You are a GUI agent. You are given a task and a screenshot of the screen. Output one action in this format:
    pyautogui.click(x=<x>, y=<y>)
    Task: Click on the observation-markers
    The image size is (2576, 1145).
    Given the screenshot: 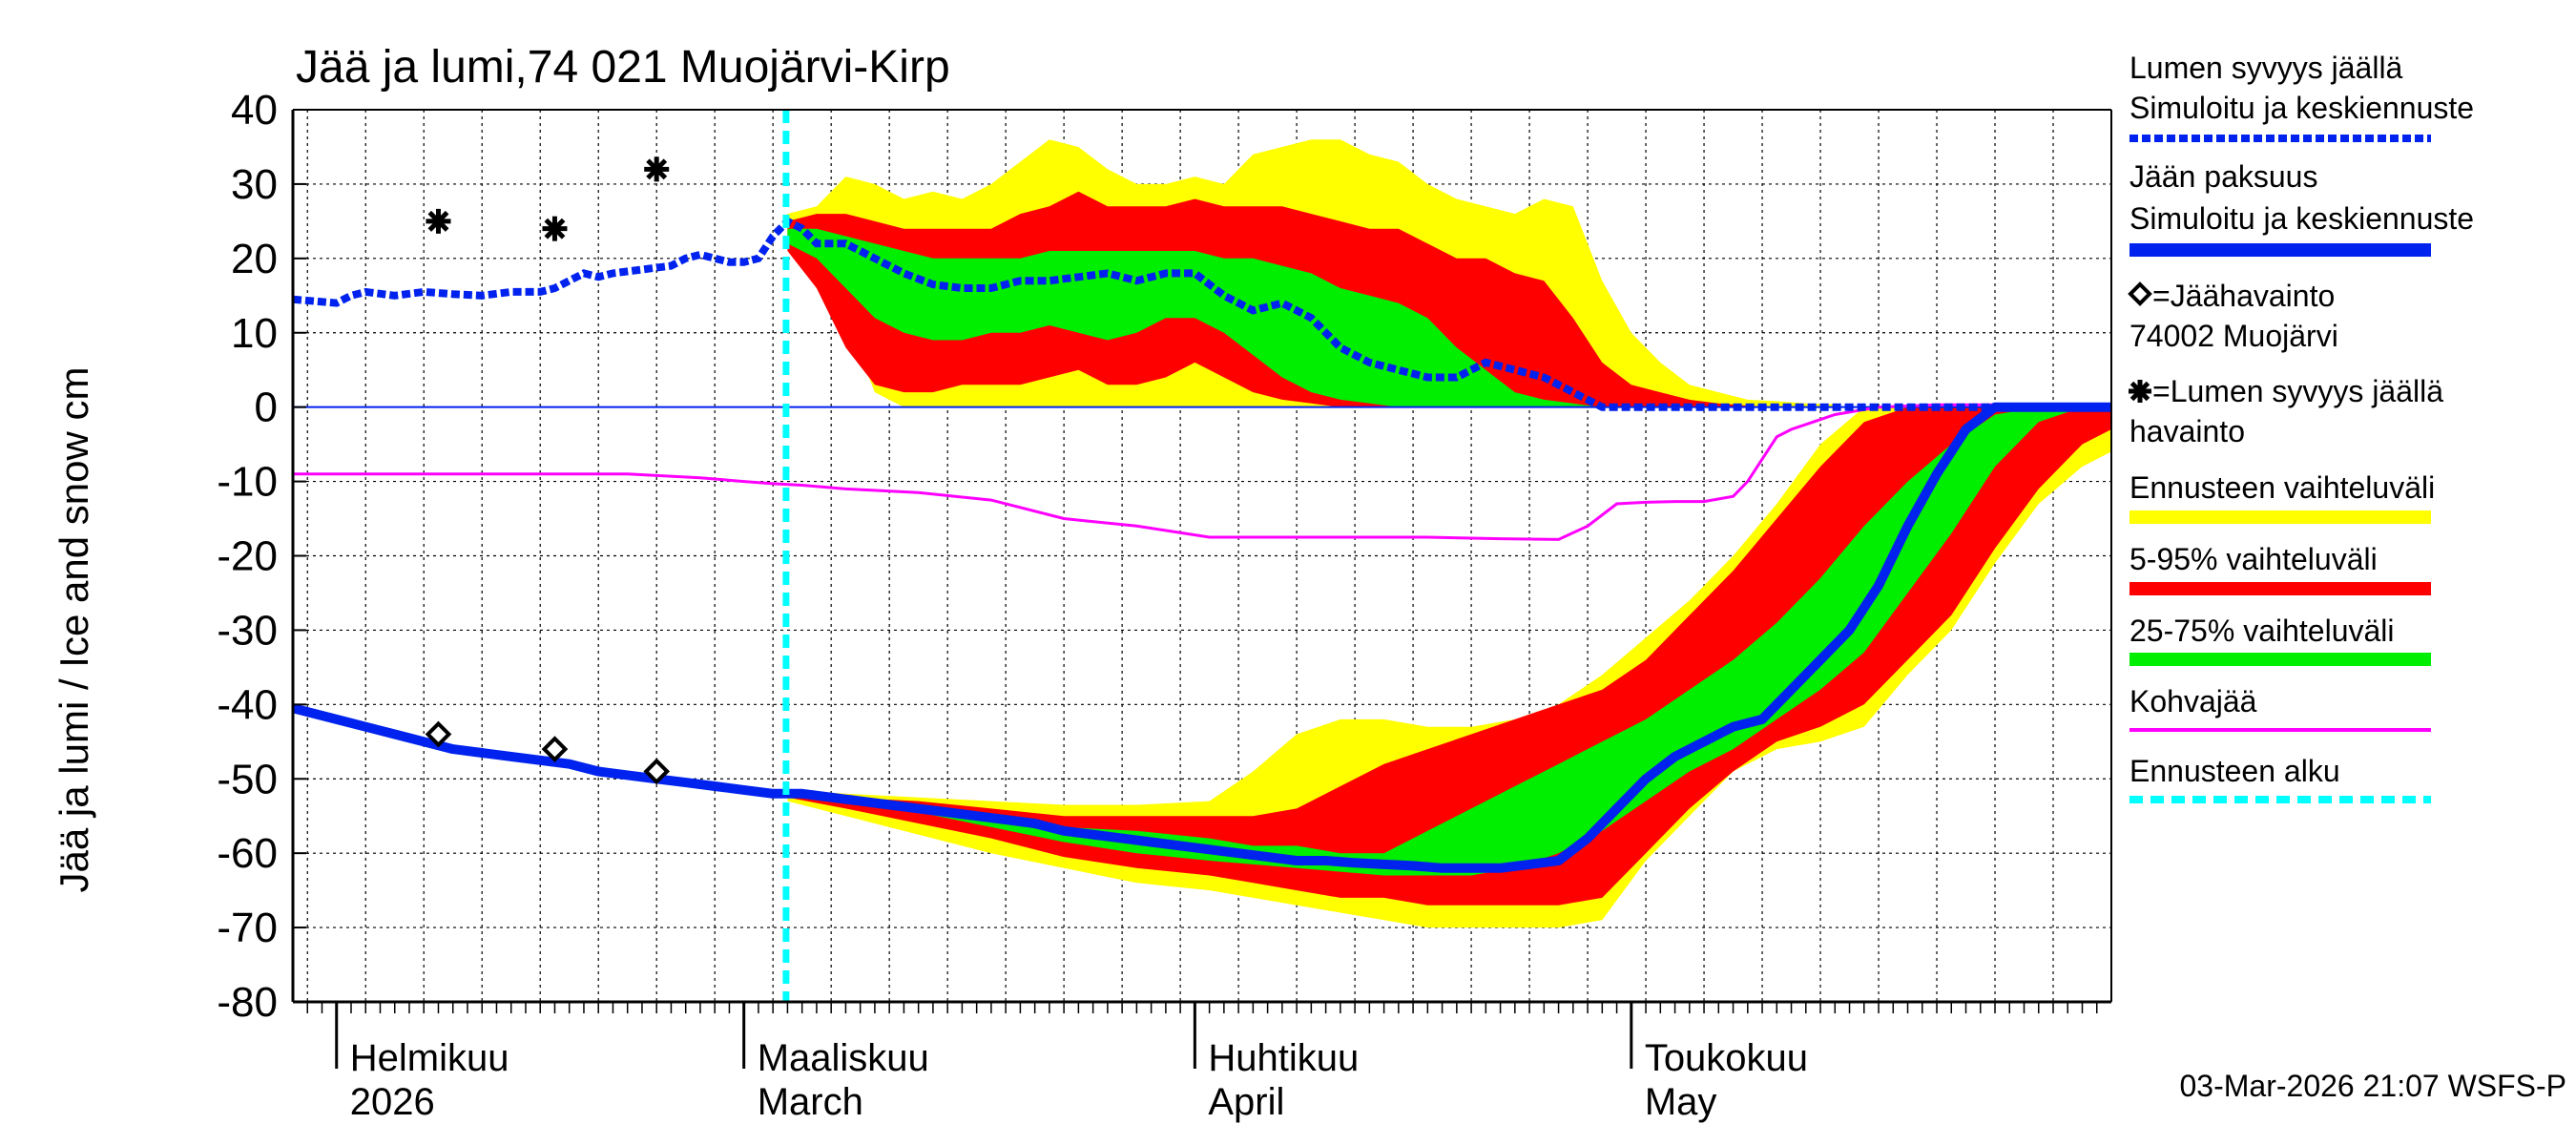 What is the action you would take?
    pyautogui.click(x=548, y=471)
    